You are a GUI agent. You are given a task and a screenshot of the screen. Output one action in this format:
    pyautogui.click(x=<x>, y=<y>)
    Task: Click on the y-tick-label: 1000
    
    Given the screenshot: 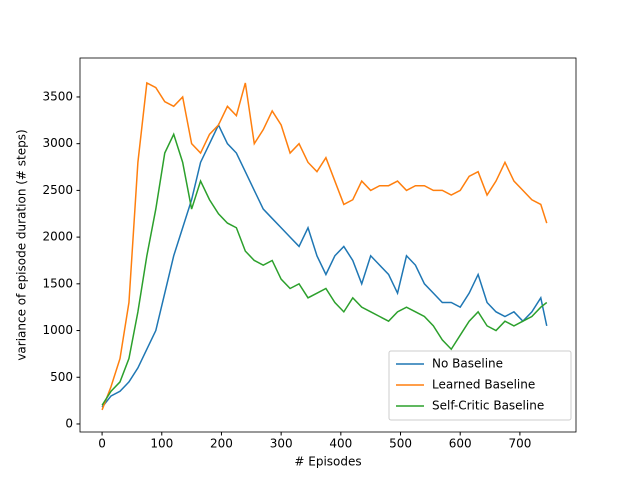 What is the action you would take?
    pyautogui.click(x=57, y=330)
    